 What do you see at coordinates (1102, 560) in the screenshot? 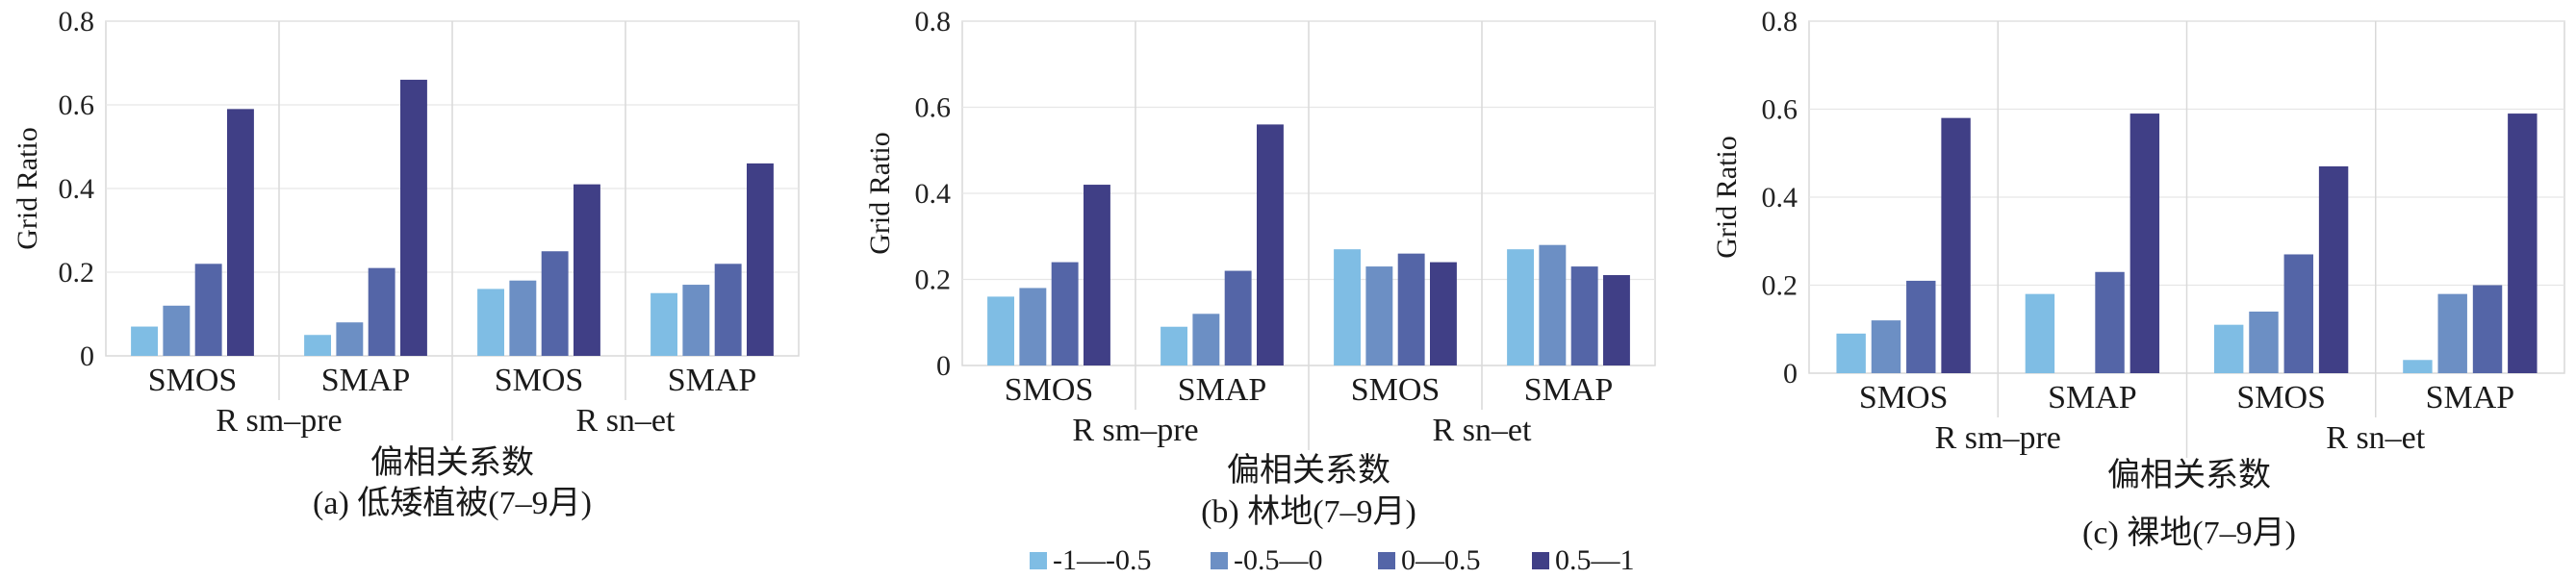
I see `legend-label: -1—-0.5` at bounding box center [1102, 560].